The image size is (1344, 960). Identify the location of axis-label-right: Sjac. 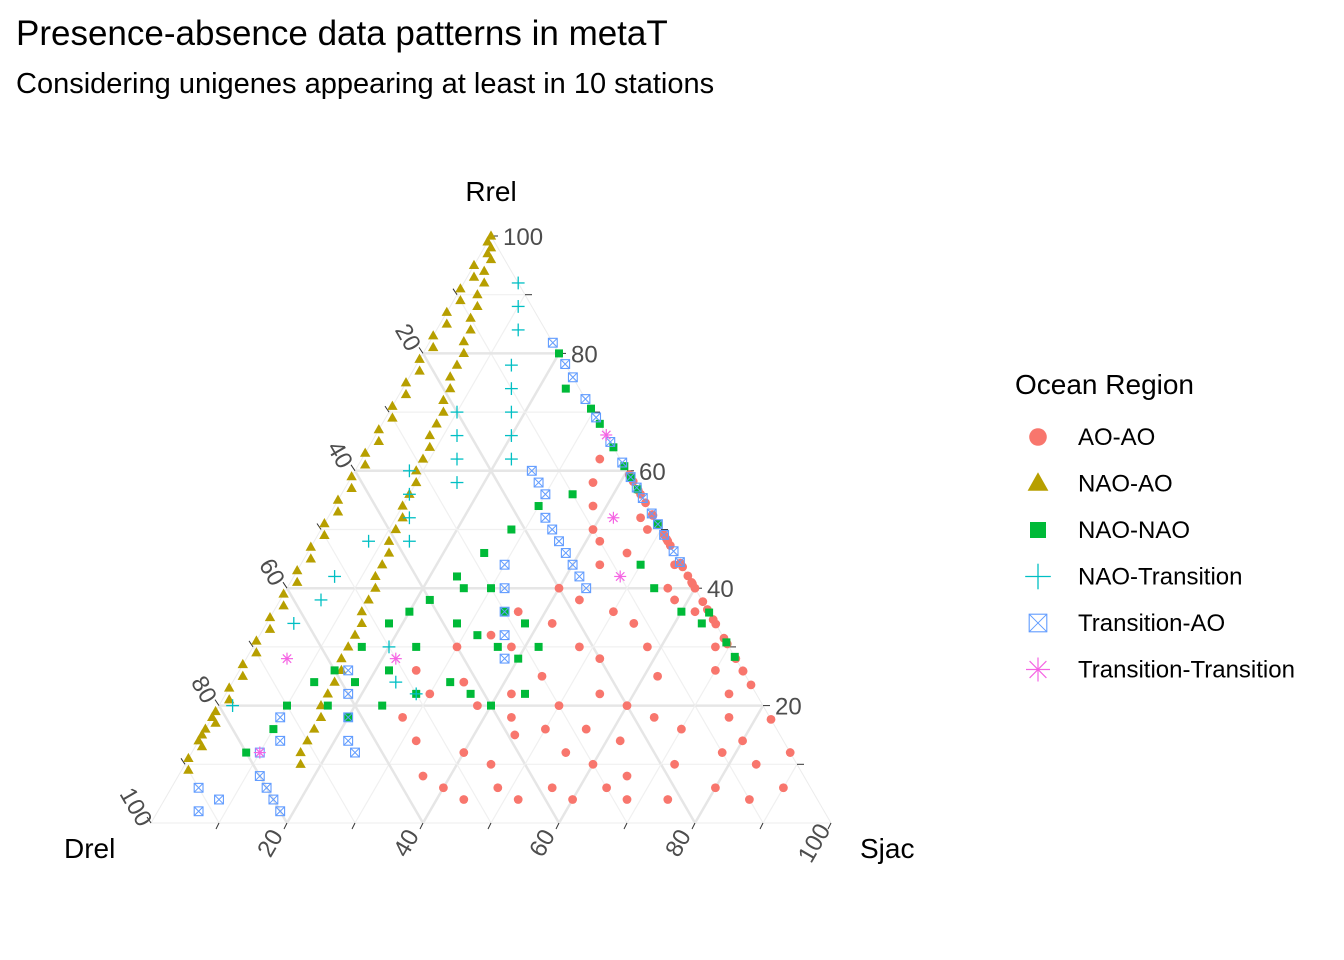
(887, 848).